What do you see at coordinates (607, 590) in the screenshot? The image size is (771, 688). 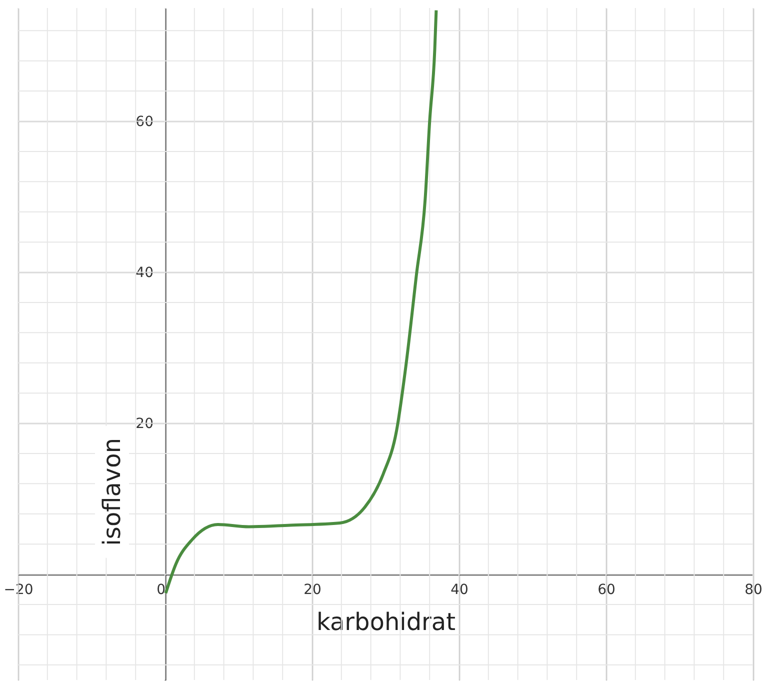 I see `x-tick-label: 60` at bounding box center [607, 590].